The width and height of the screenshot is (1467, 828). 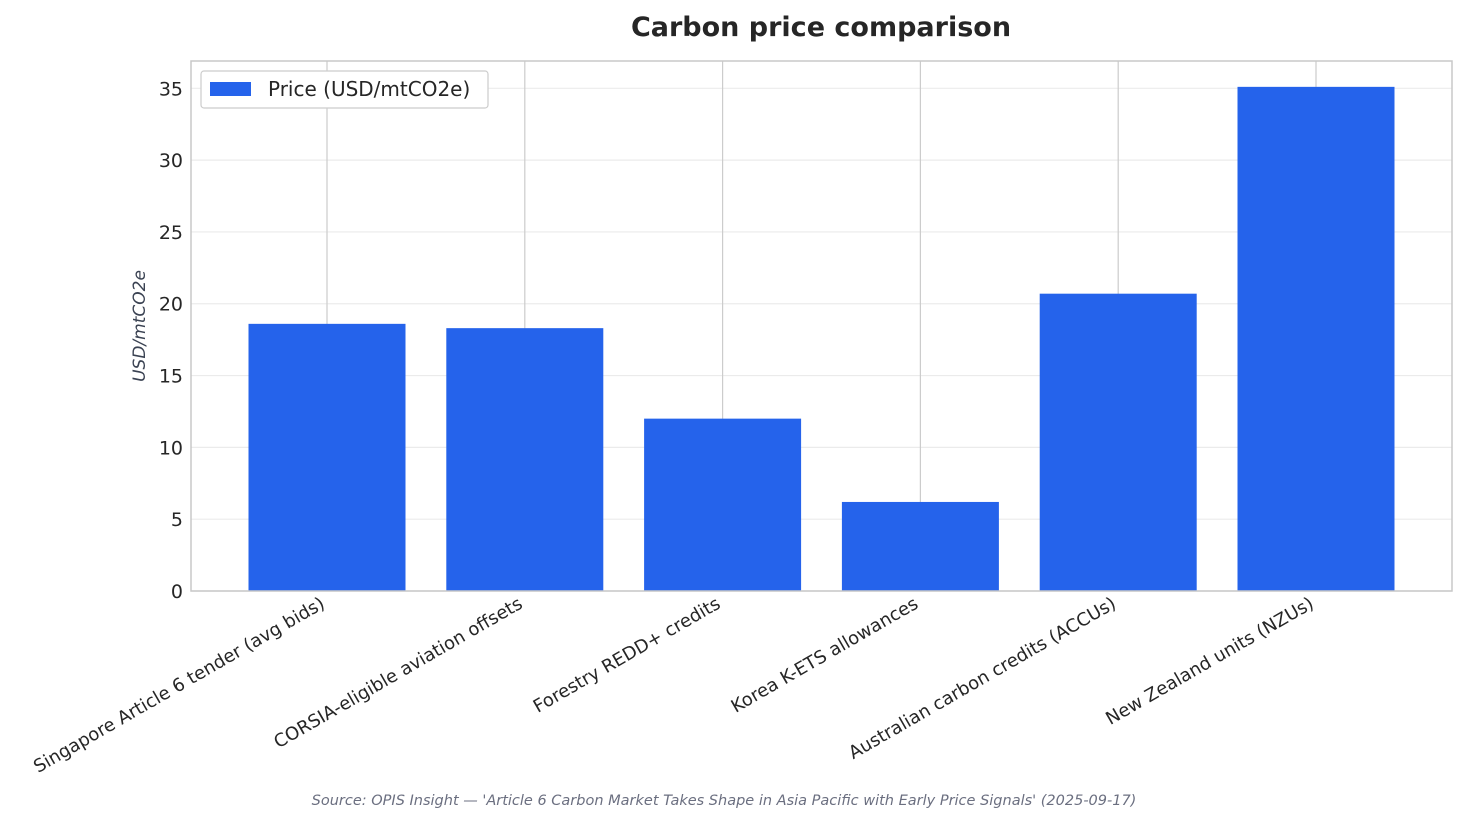 I want to click on legend: Price (USD/mtCO2e), so click(x=344, y=89).